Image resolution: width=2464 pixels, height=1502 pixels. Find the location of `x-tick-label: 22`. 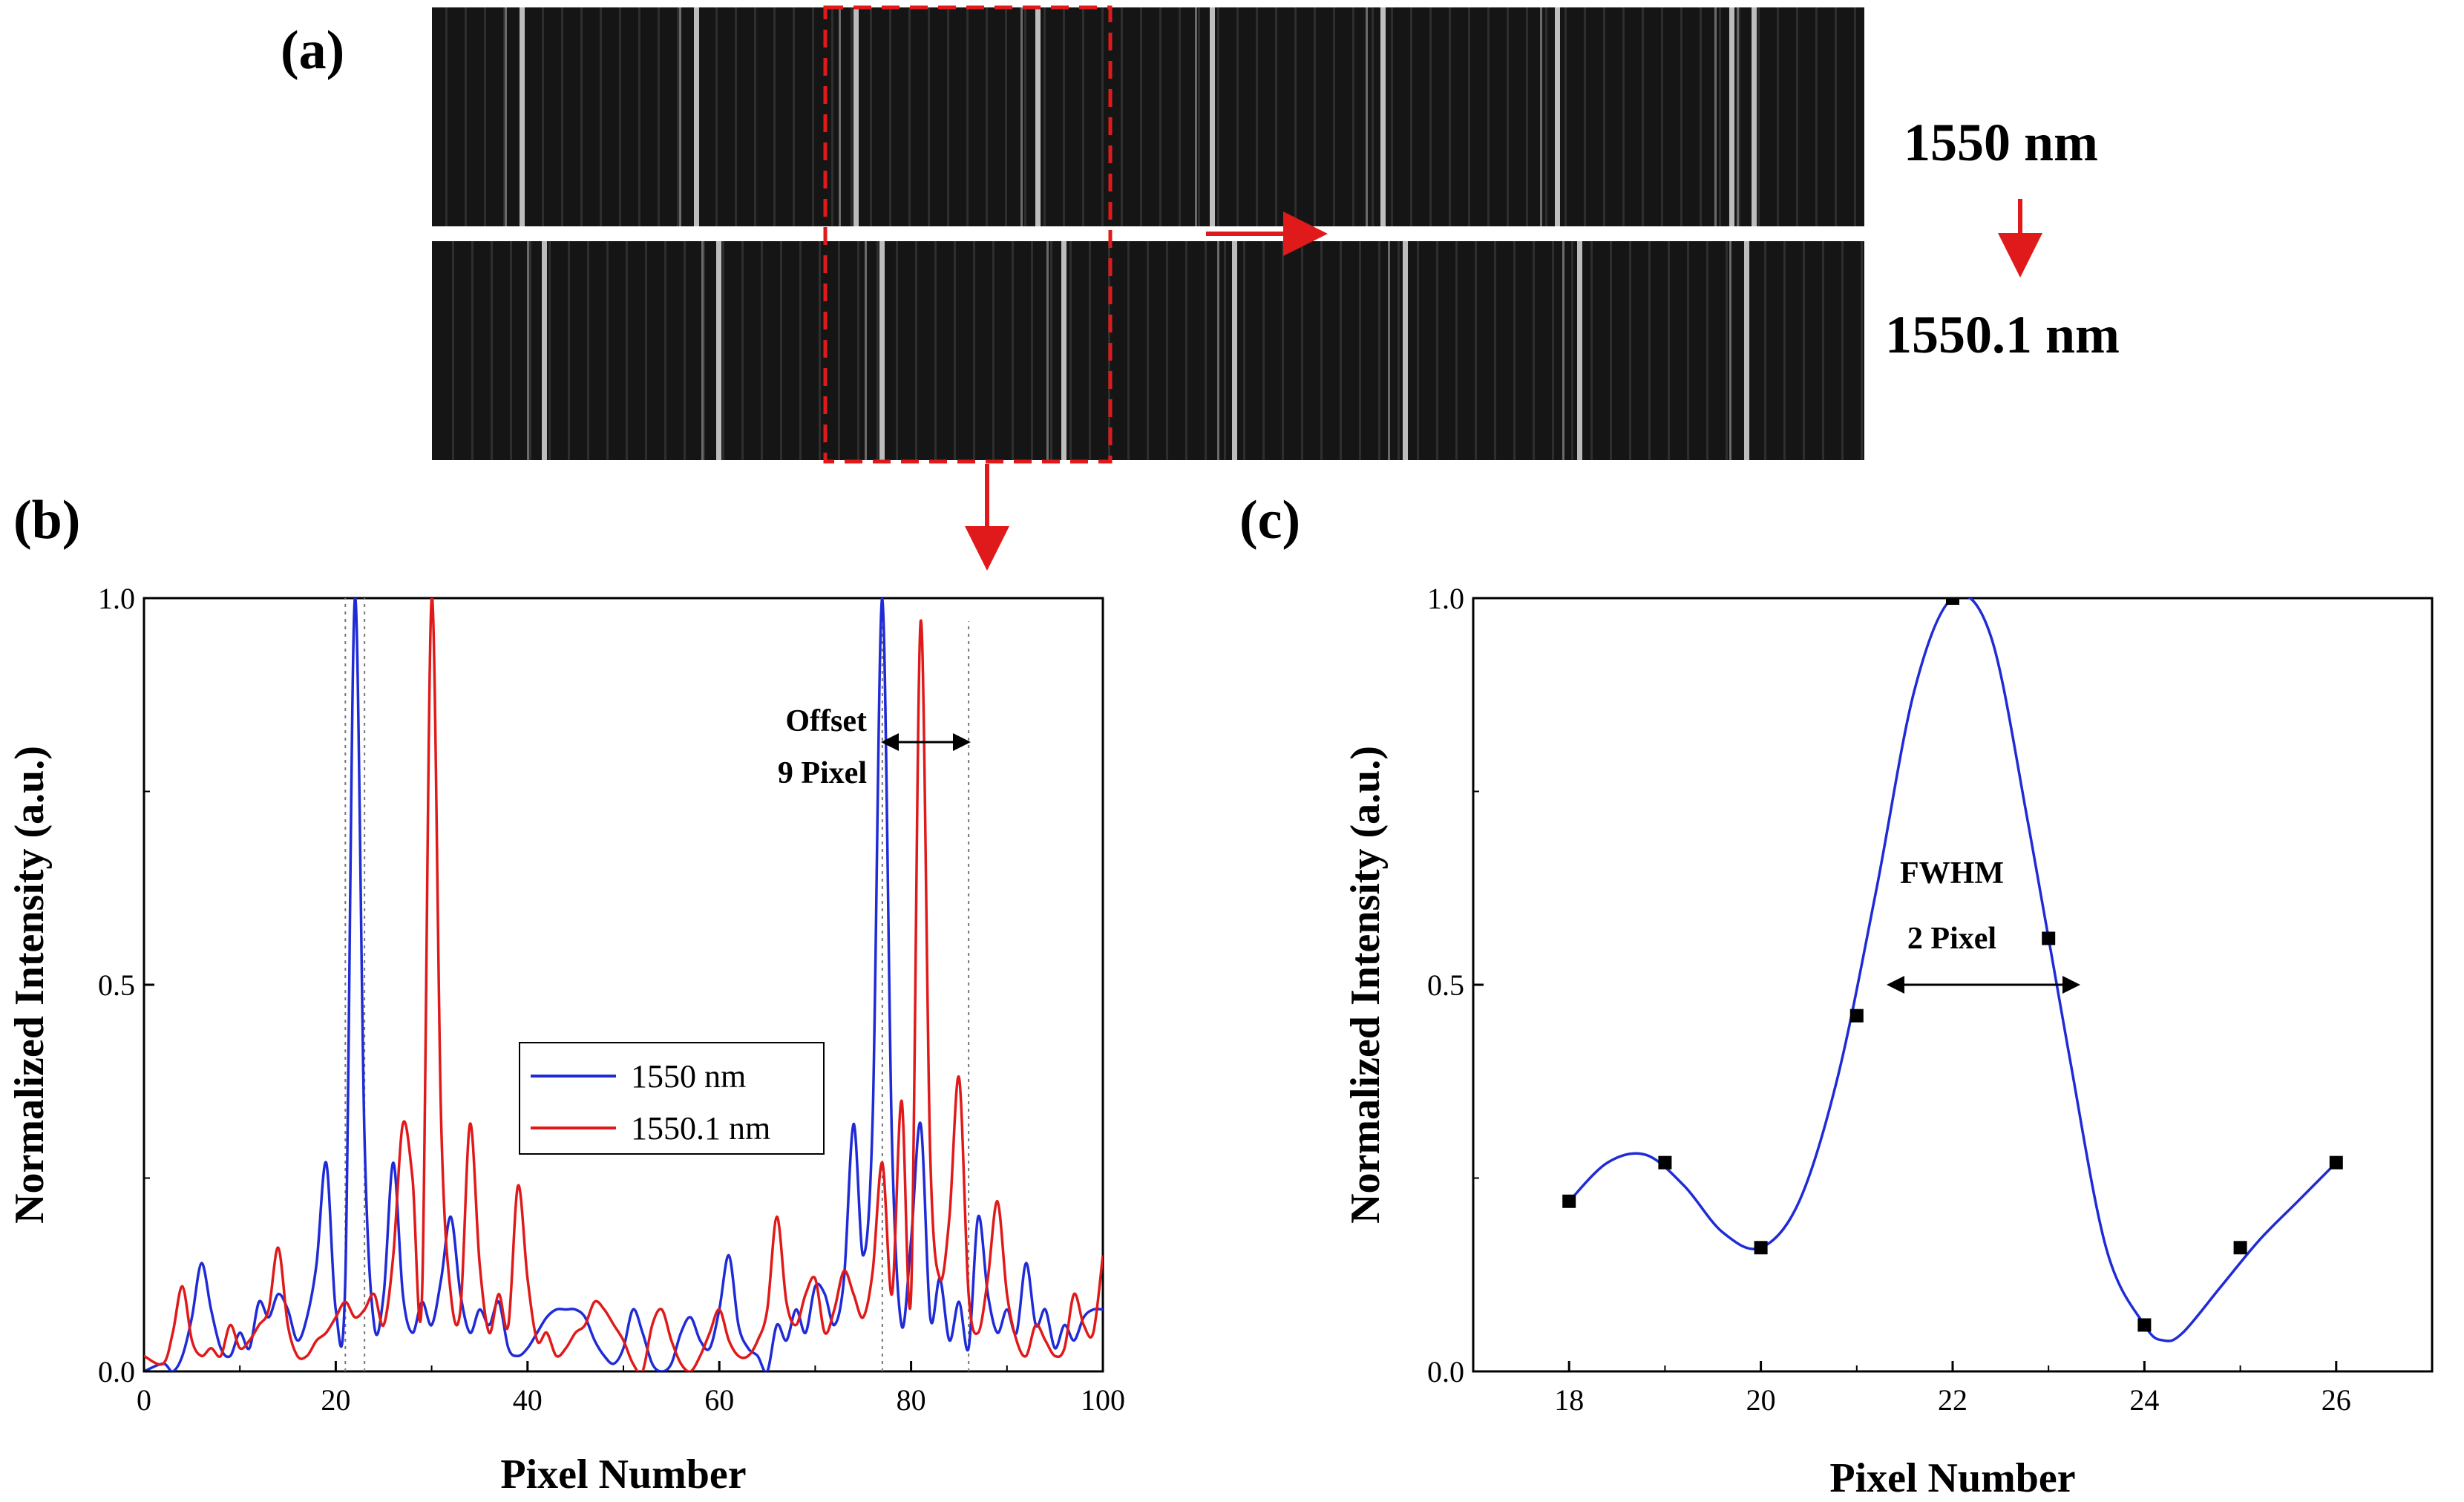

x-tick-label: 22 is located at coordinates (1953, 1400).